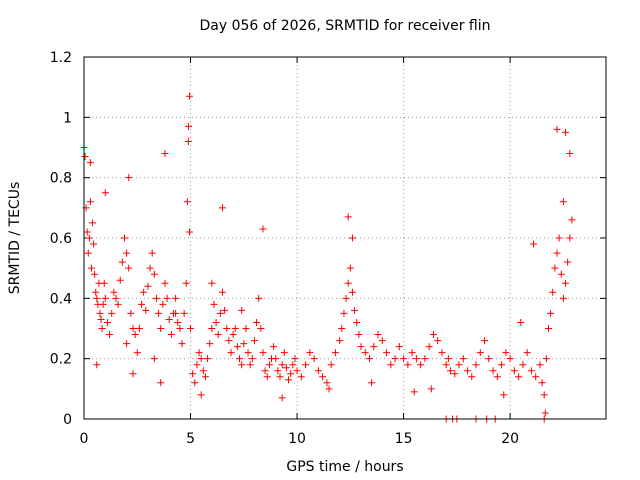 This screenshot has width=640, height=480. What do you see at coordinates (510, 439) in the screenshot?
I see `x-tick-label: 20` at bounding box center [510, 439].